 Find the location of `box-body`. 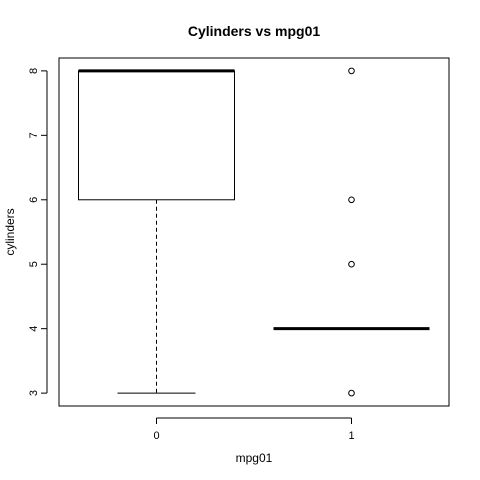

box-body is located at coordinates (156, 135).